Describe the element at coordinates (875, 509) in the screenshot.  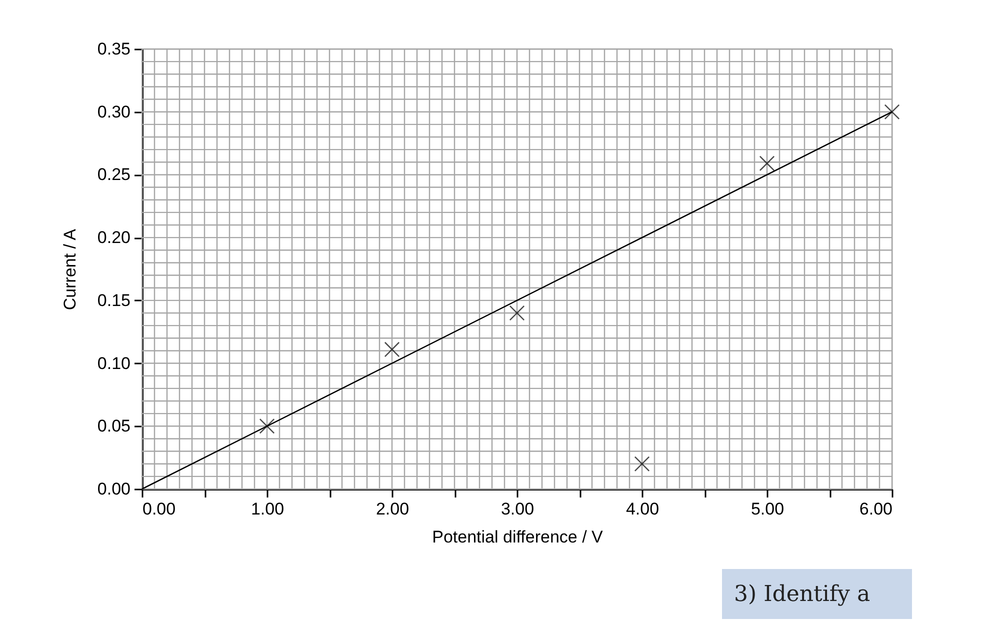
I see `x-tick-label: 6.00` at that location.